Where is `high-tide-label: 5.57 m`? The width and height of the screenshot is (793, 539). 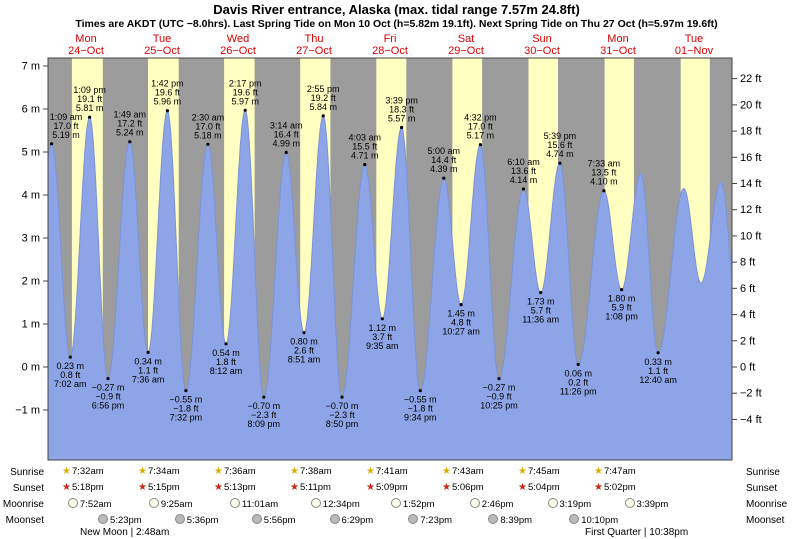 high-tide-label: 5.57 m is located at coordinates (402, 119).